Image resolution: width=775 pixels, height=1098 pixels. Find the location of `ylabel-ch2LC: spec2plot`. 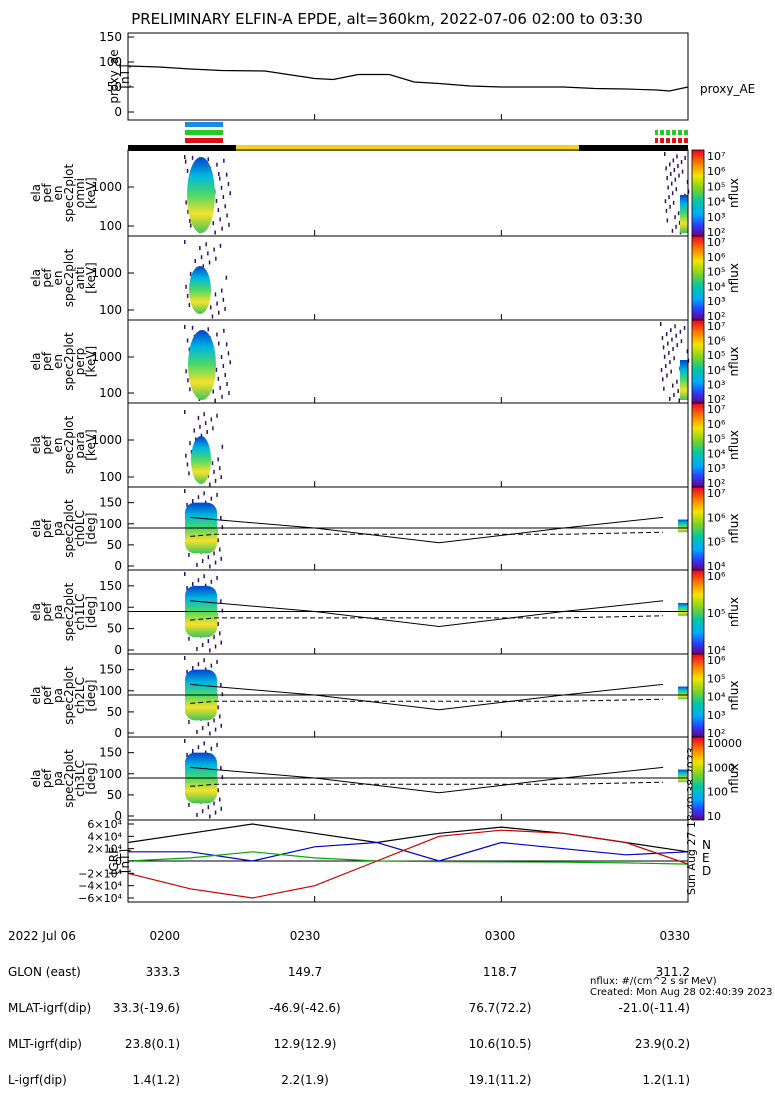

ylabel-ch2LC: spec2plot is located at coordinates (69, 695).